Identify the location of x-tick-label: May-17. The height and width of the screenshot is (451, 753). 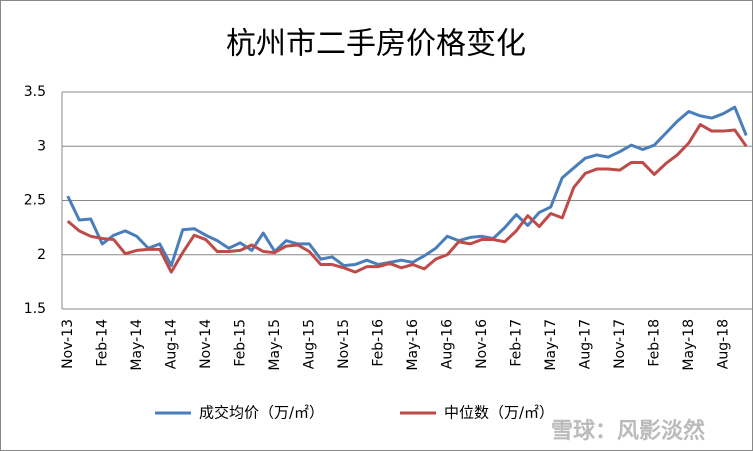
(551, 345).